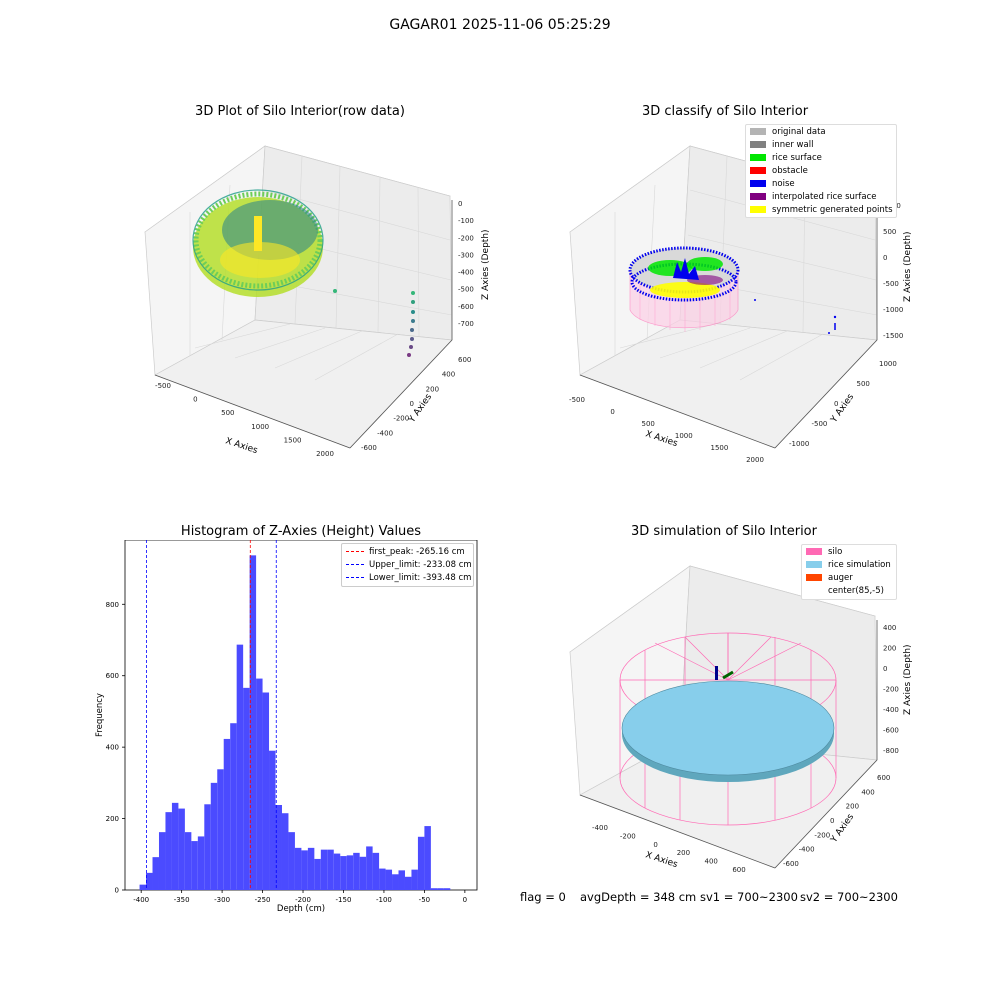 The height and width of the screenshot is (1000, 1000). Describe the element at coordinates (891, 751) in the screenshot. I see `axis-tick-label: -800` at that location.